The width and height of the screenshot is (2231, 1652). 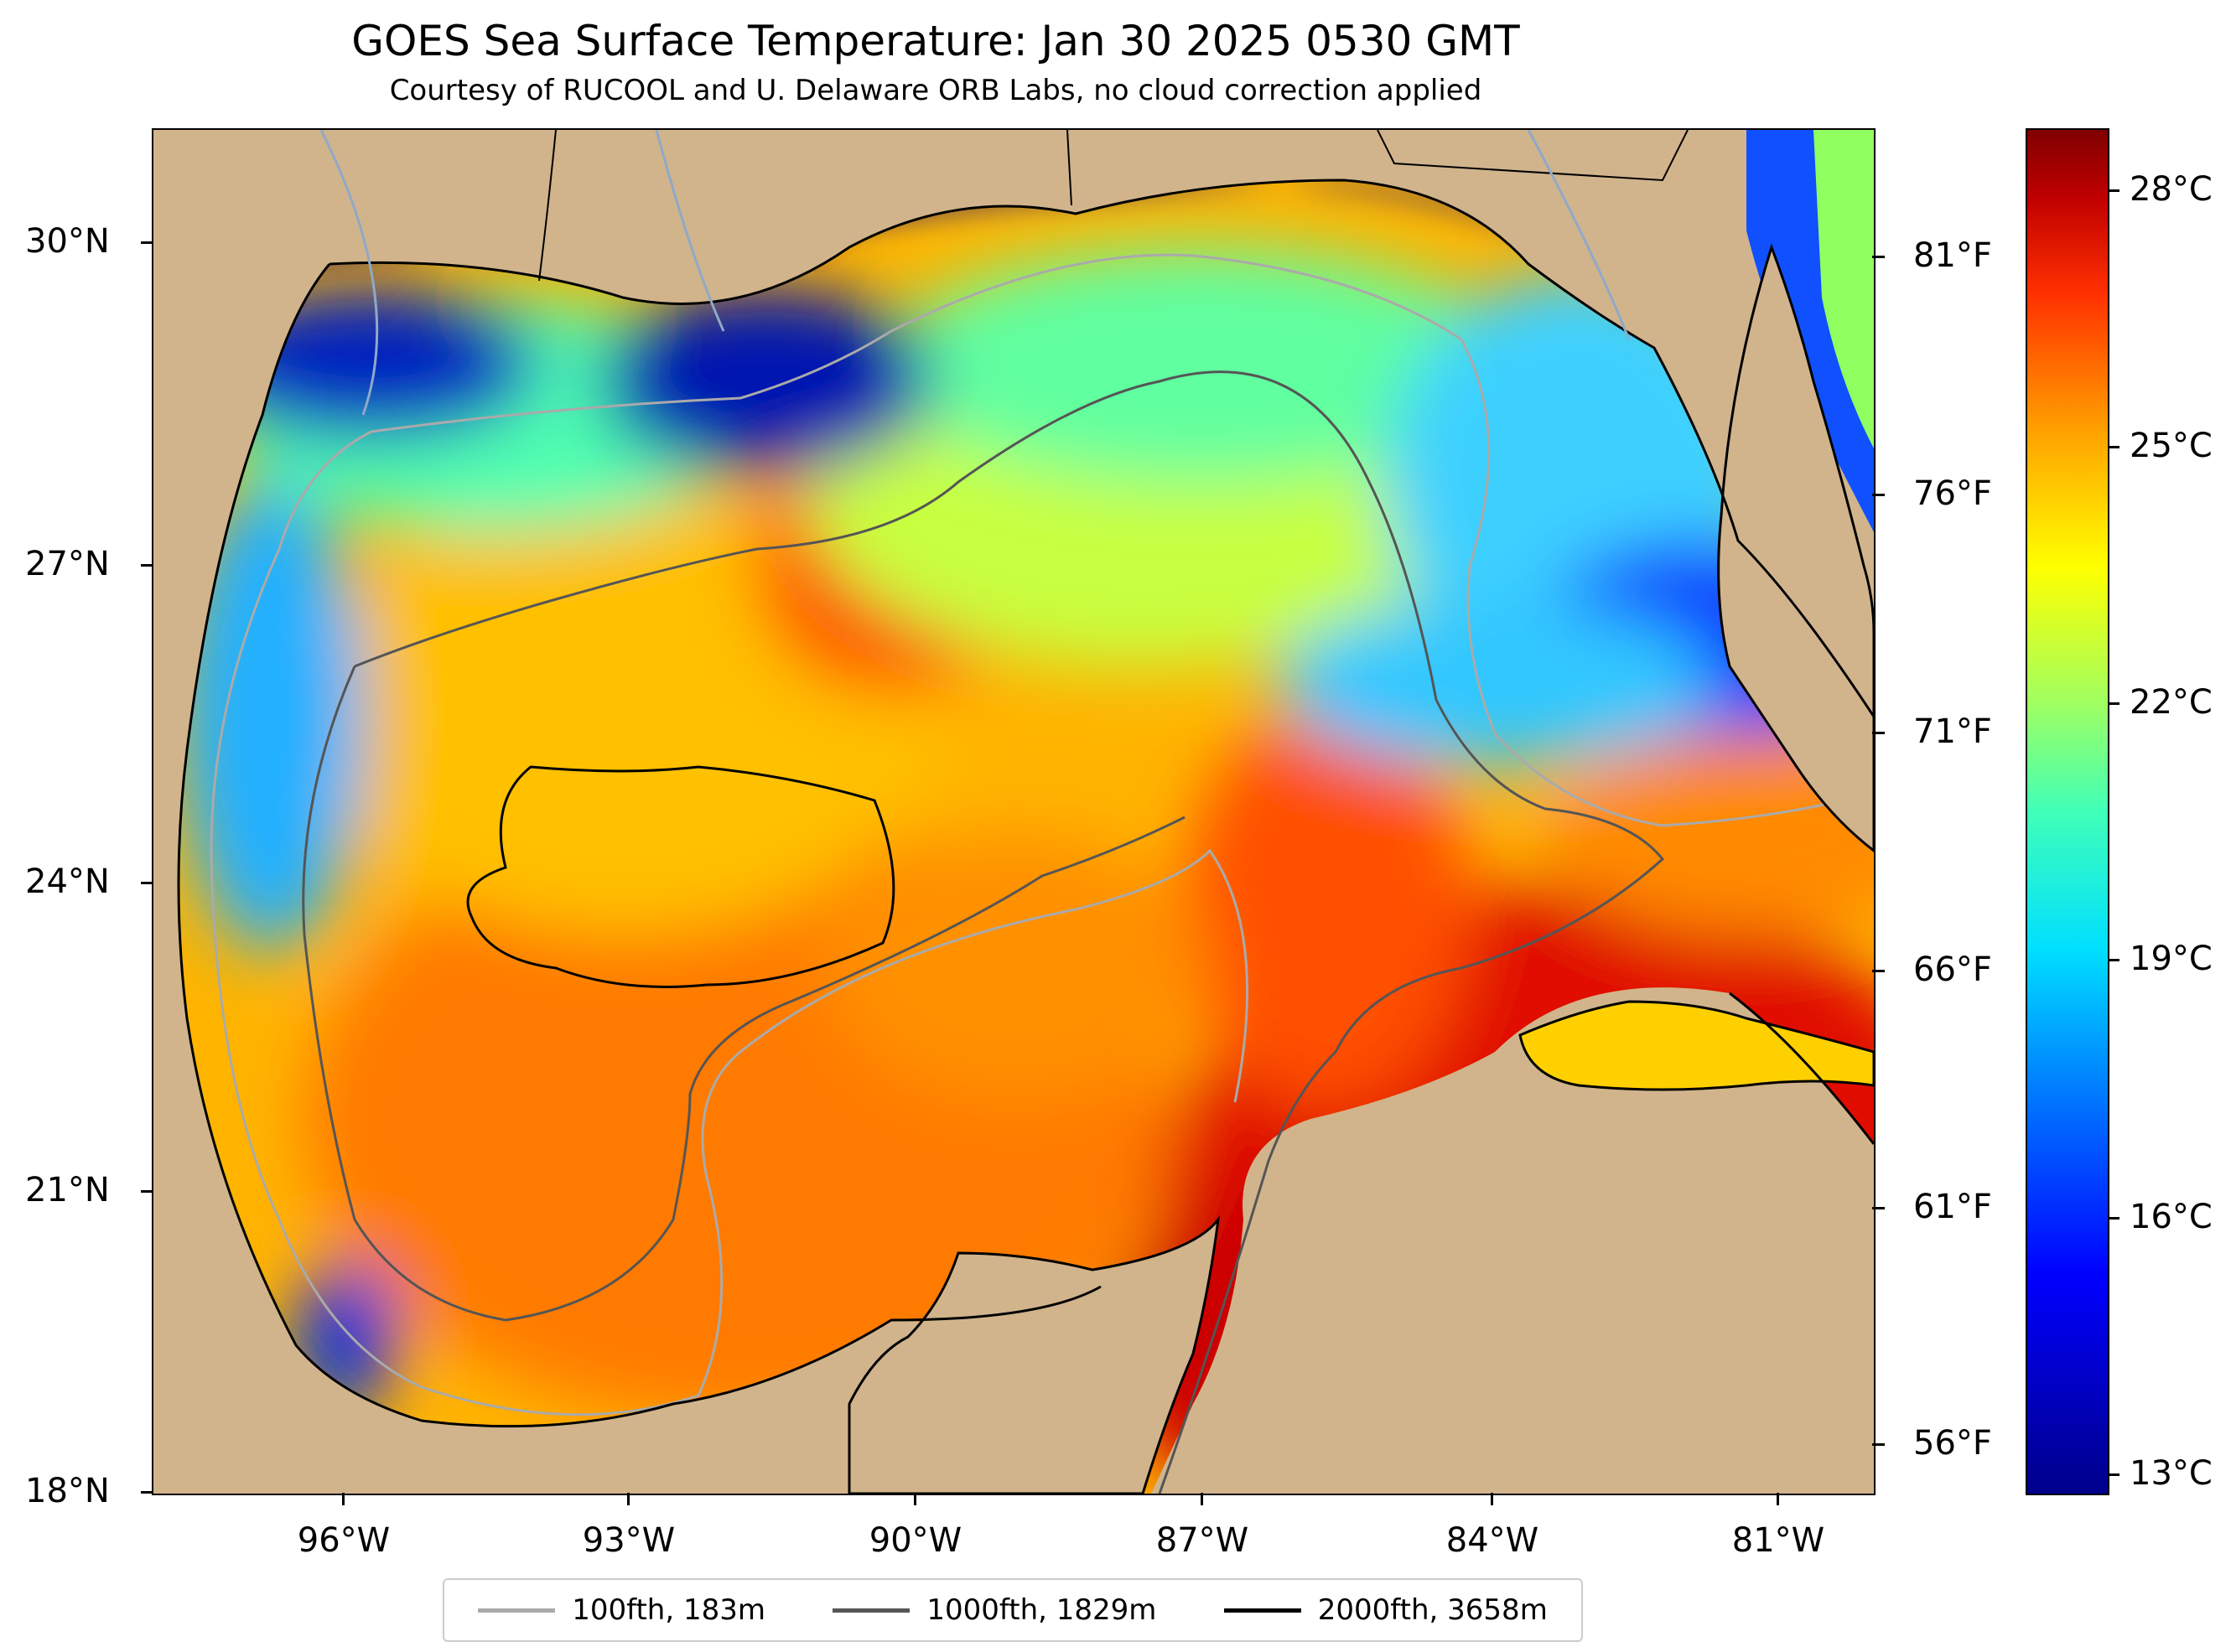 What do you see at coordinates (1034, 1354) in the screenshot?
I see `yucatan-land` at bounding box center [1034, 1354].